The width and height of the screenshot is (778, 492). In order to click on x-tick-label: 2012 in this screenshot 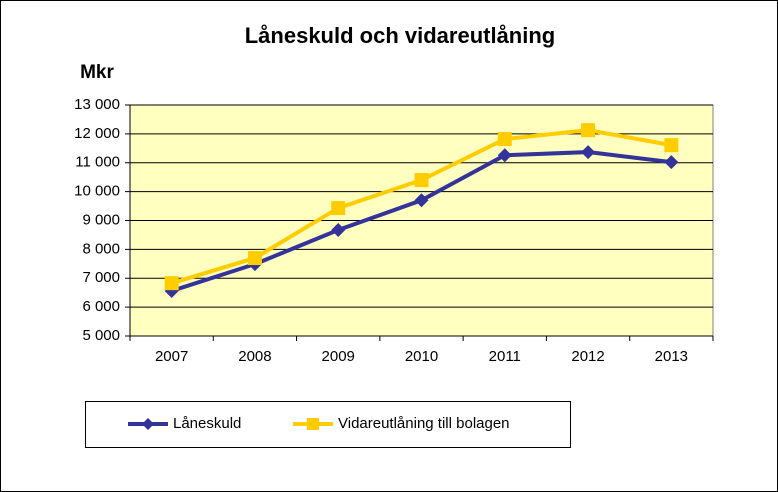, I will do `click(587, 356)`.